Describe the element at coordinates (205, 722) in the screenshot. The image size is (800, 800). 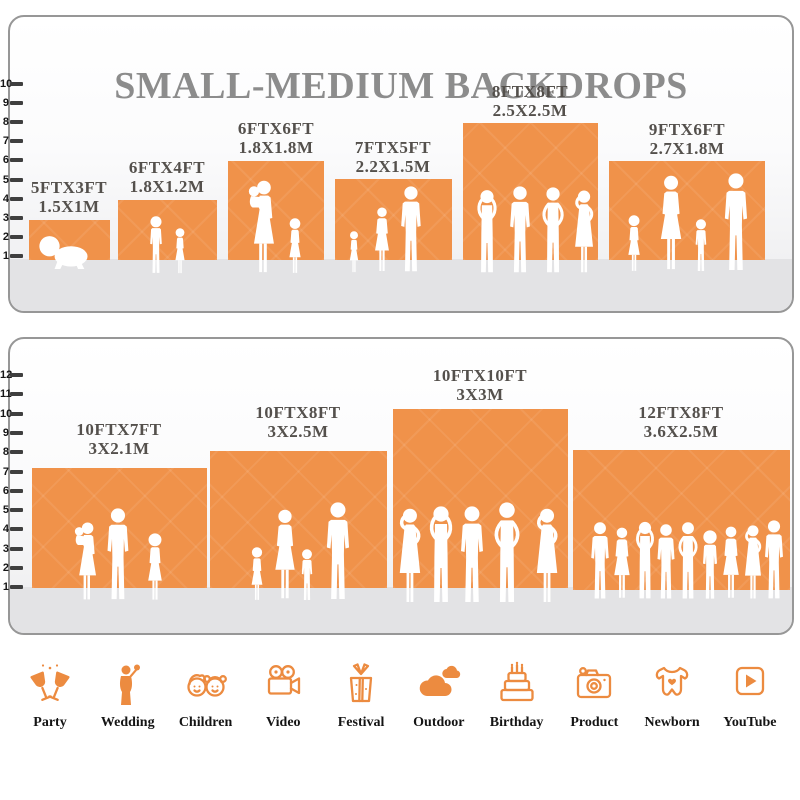
I see `category-label: Children` at that location.